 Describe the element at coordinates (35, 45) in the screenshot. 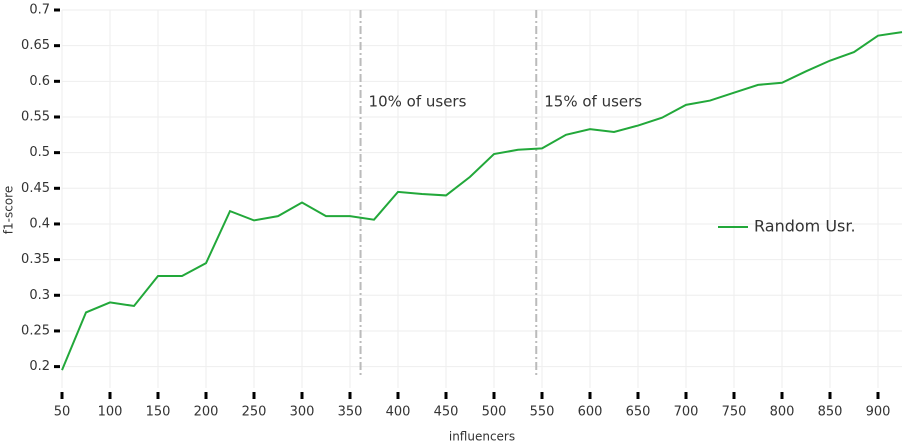

I see `y-tick-label: 0.65` at that location.